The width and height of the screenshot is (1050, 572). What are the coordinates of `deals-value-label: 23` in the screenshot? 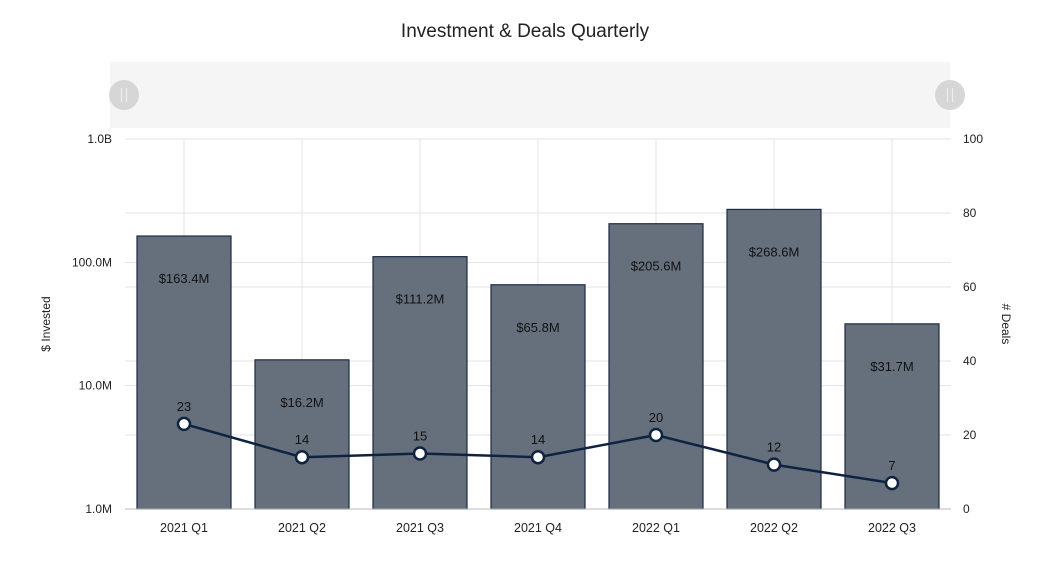 It's located at (184, 406).